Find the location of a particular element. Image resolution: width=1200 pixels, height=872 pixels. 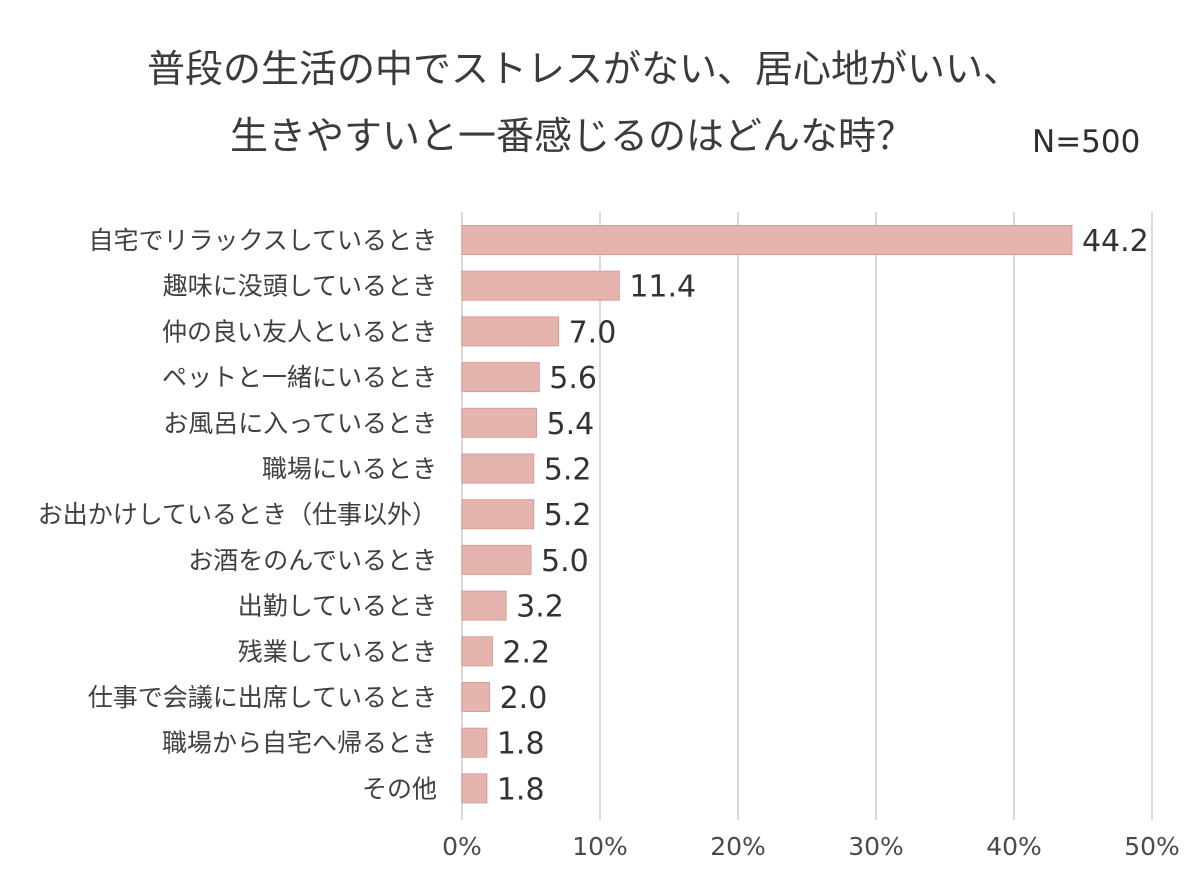

category-label-10: 仕事で会議に出席しているとき is located at coordinates (262, 697).